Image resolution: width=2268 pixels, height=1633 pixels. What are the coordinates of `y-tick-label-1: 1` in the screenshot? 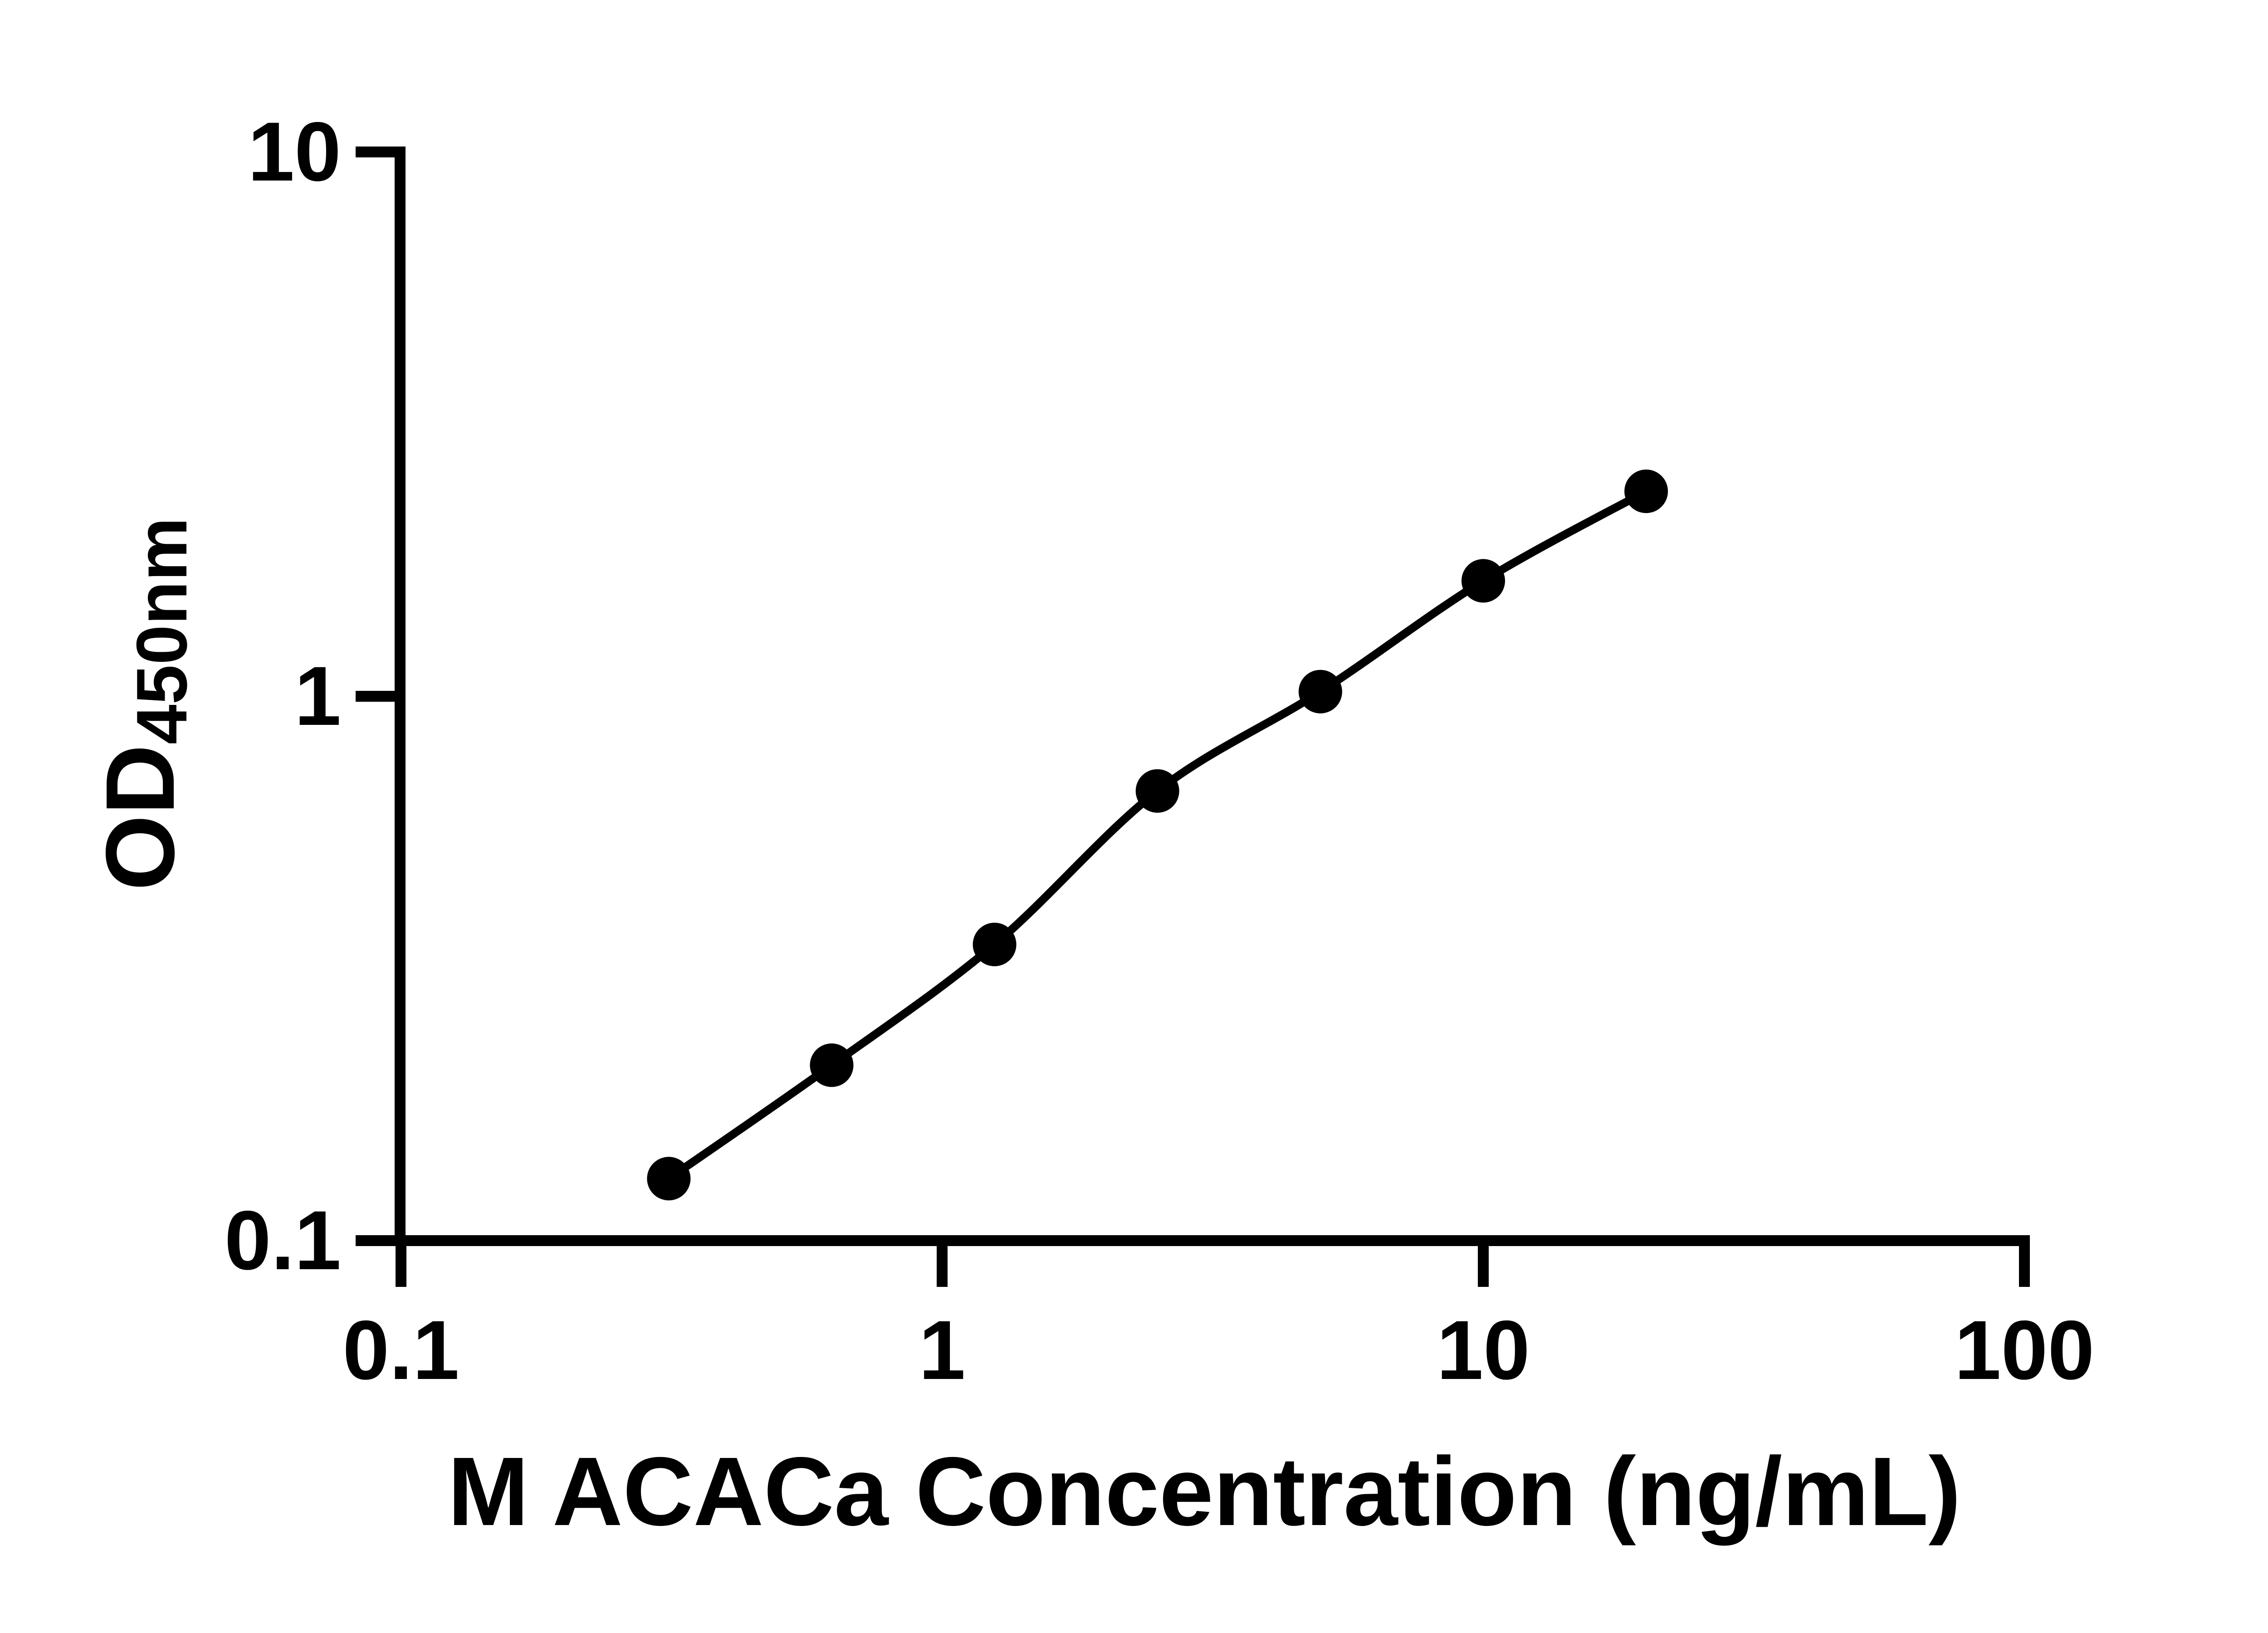 It's located at (318, 696).